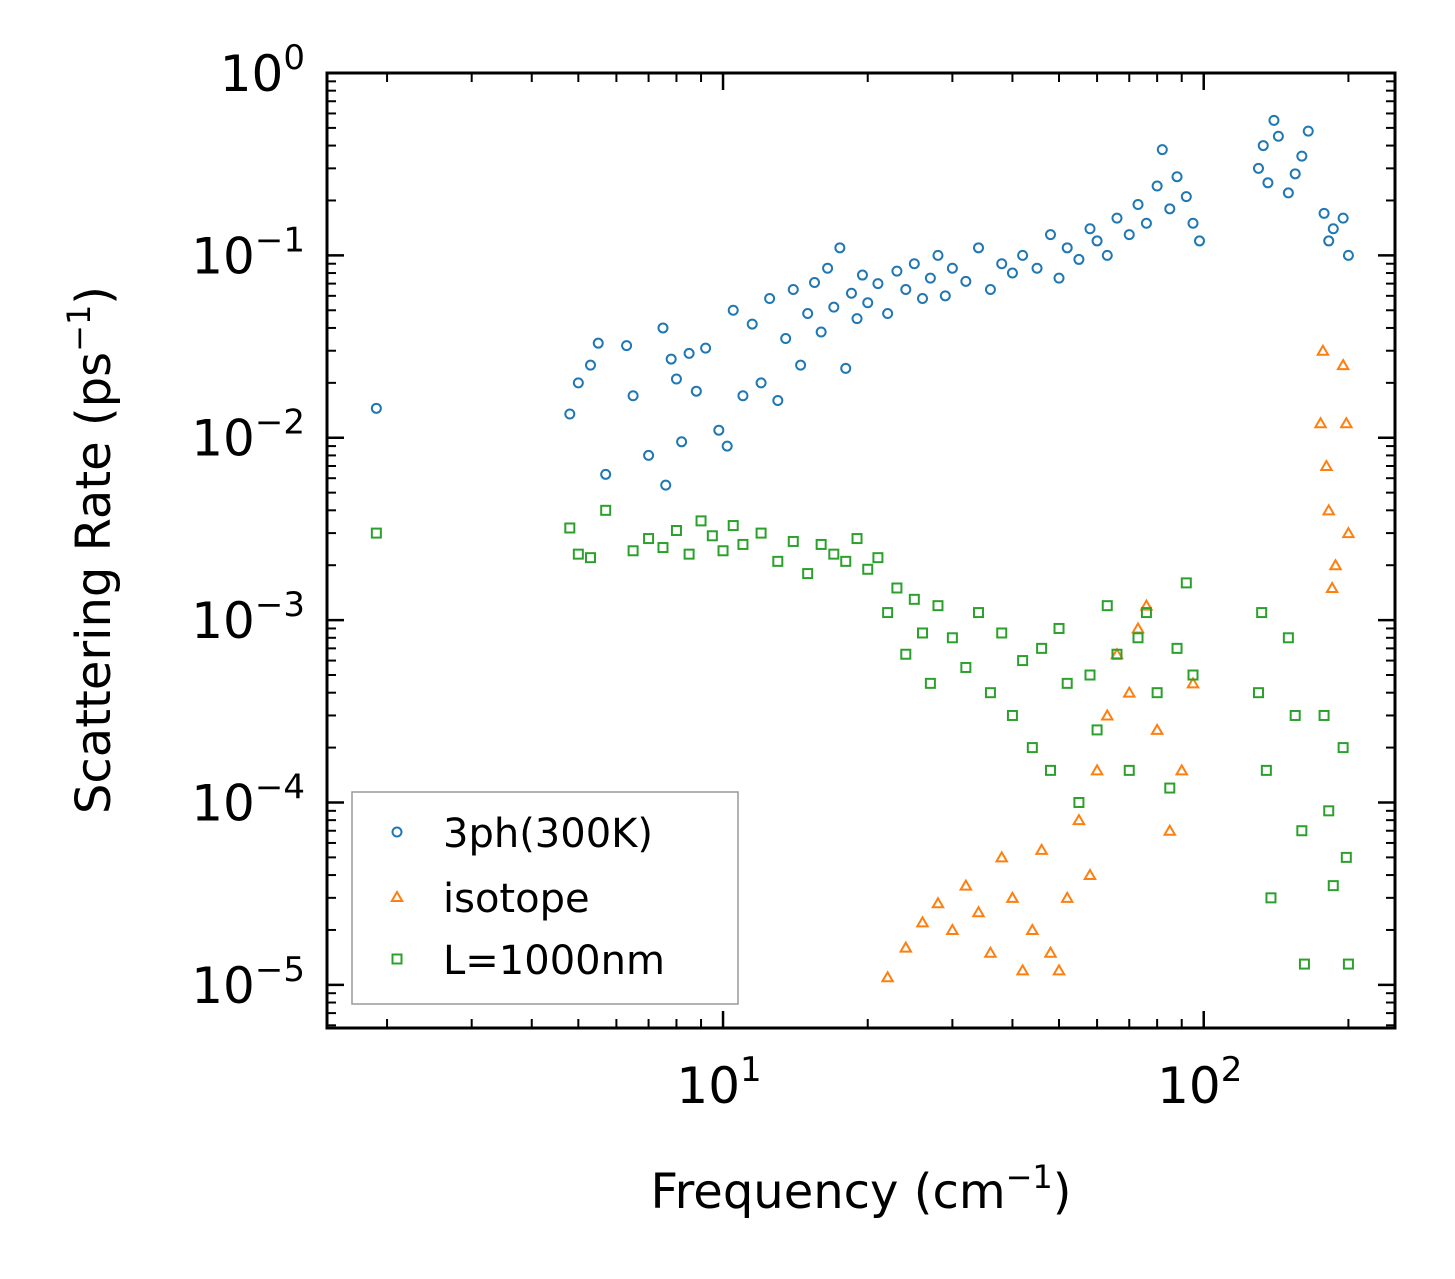  I want to click on legend-box, so click(545, 898).